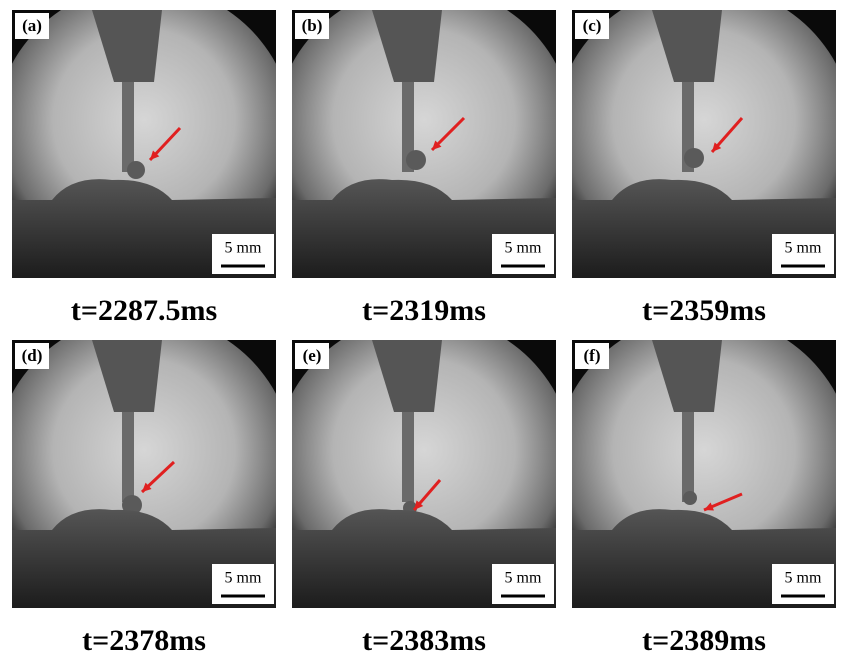 This screenshot has width=843, height=655. I want to click on caption: t=2383ms, so click(424, 639).